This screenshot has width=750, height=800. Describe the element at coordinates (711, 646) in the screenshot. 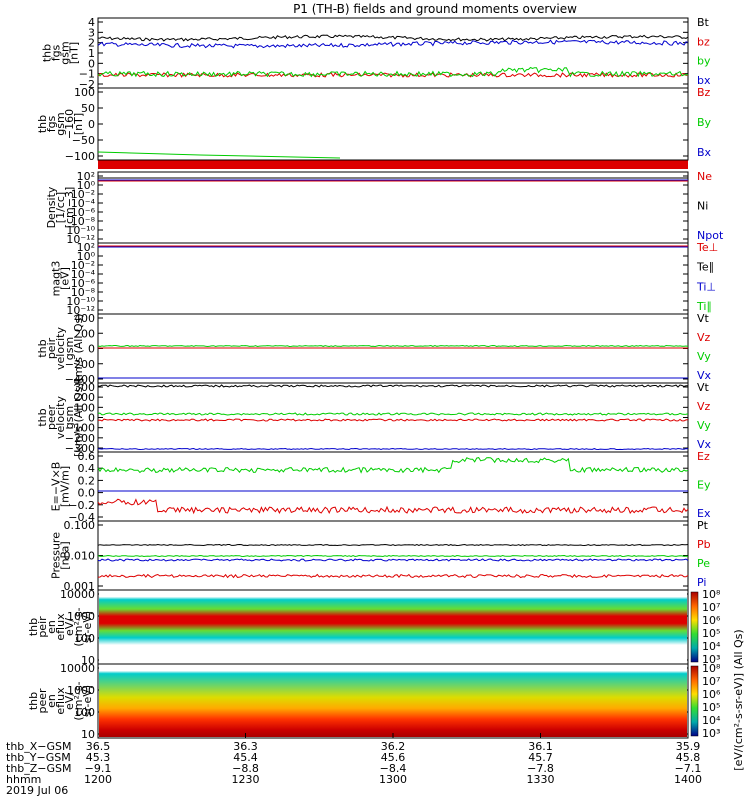

I see `colorbar-tick: 10⁴` at that location.